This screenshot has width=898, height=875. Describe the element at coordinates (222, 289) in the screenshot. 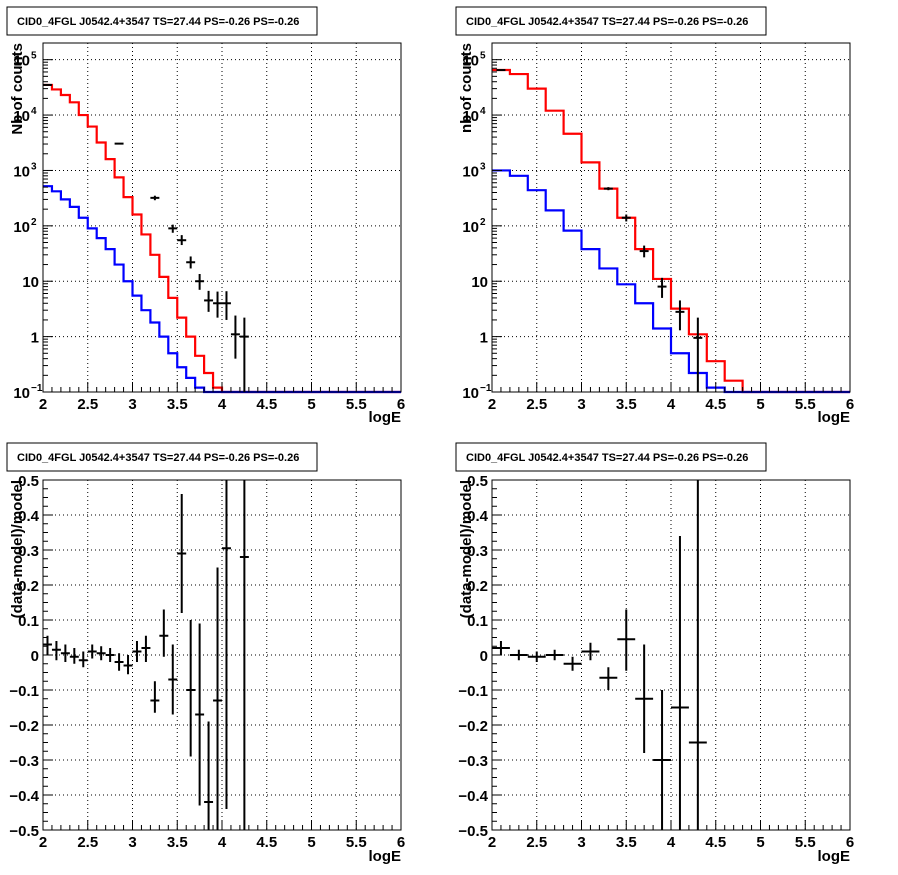

I see `histogram-series` at that location.